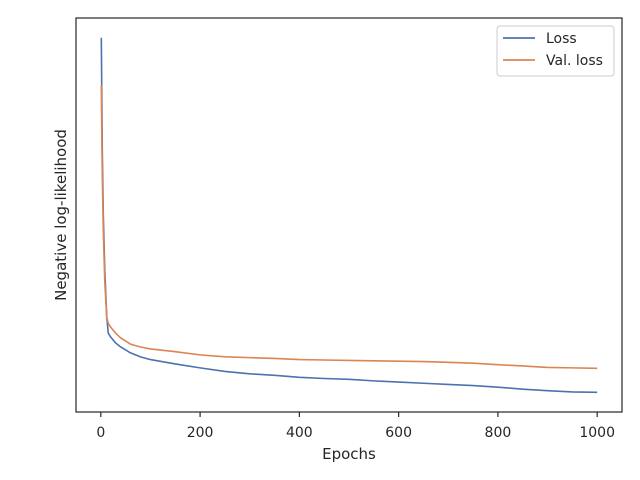 Image resolution: width=640 pixels, height=480 pixels. What do you see at coordinates (100, 433) in the screenshot?
I see `x-tick-label: 0` at bounding box center [100, 433].